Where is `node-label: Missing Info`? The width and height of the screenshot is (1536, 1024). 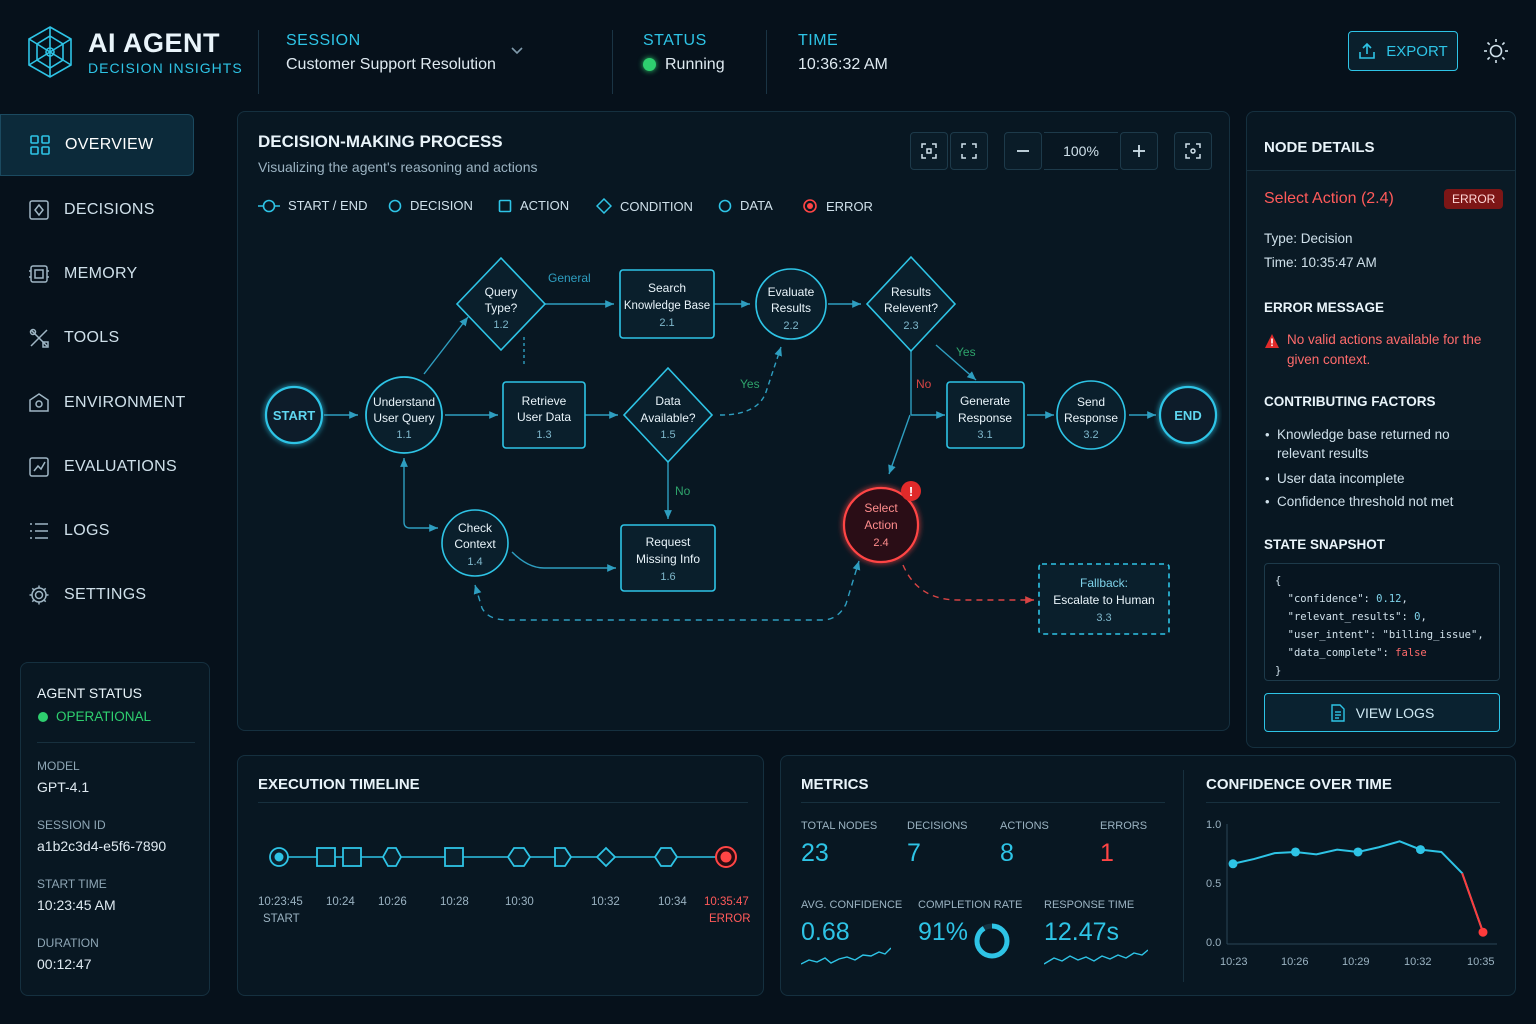 node-label: Missing Info is located at coordinates (668, 559).